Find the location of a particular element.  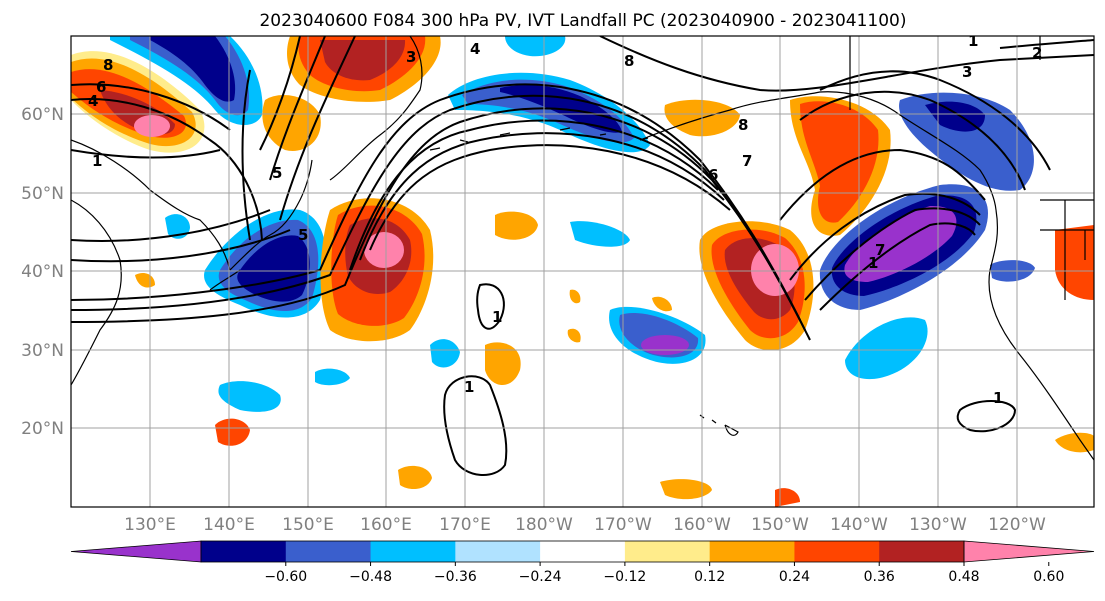

colorbar-tick-label: −0.12 is located at coordinates (624, 577).